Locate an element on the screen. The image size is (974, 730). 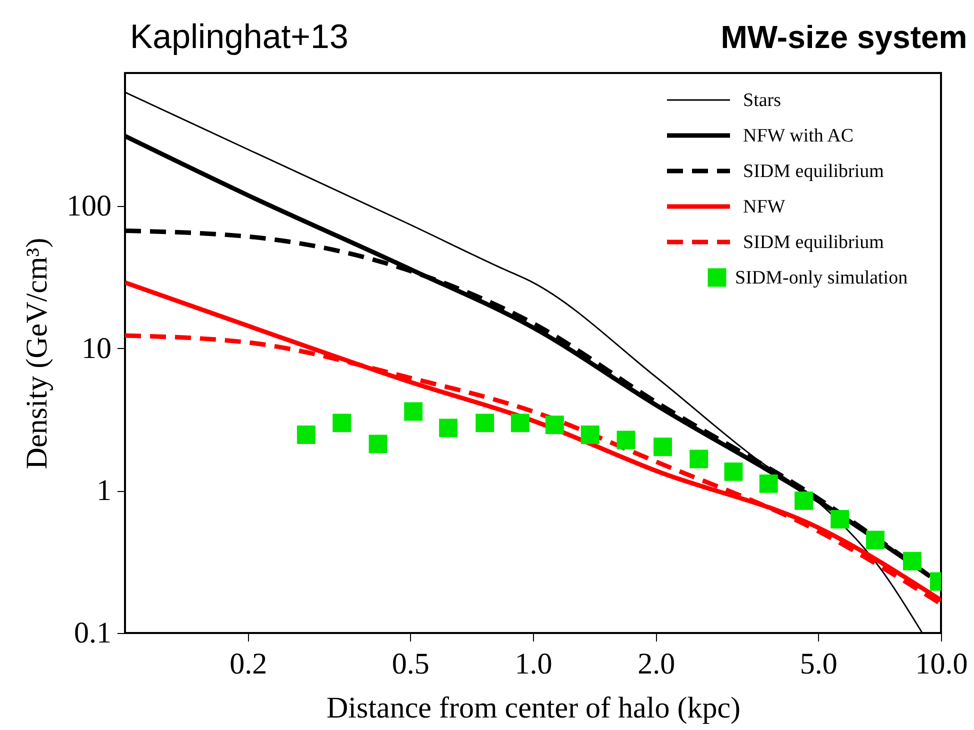
legend-label: Stars is located at coordinates (762, 100).